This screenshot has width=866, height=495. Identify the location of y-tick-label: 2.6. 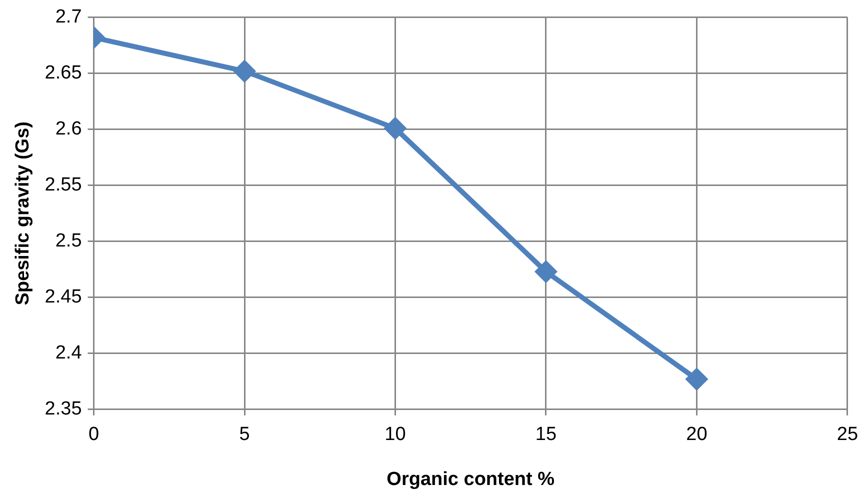
(68, 129).